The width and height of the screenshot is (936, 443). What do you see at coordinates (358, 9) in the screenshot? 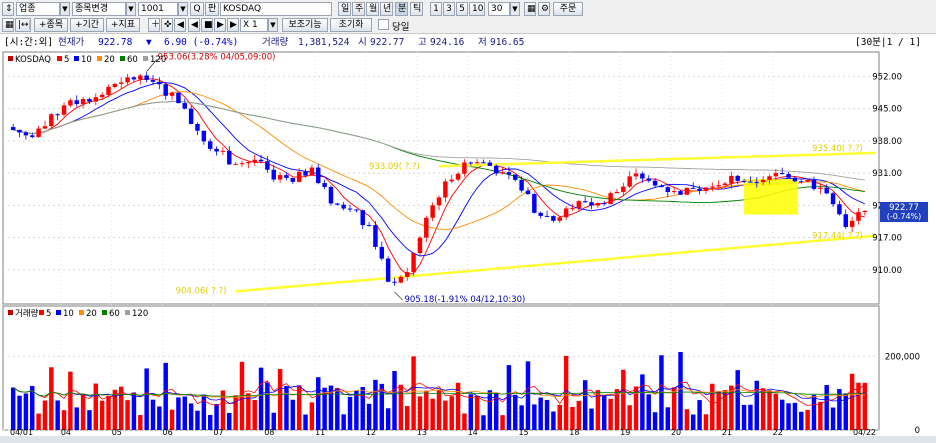
I see `period-week-button: 주` at bounding box center [358, 9].